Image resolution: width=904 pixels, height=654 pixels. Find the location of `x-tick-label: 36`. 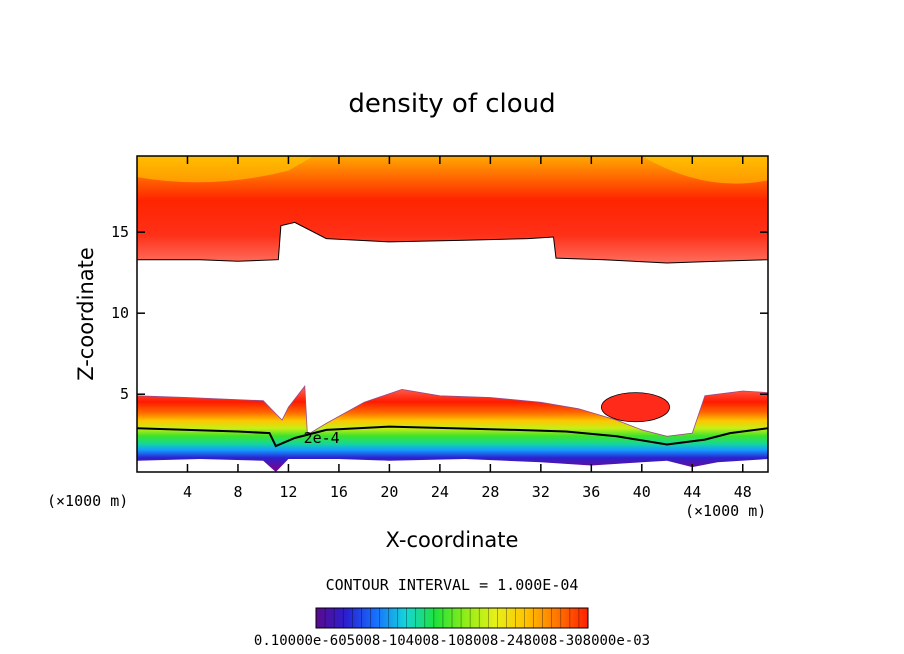

x-tick-label: 36 is located at coordinates (591, 492).